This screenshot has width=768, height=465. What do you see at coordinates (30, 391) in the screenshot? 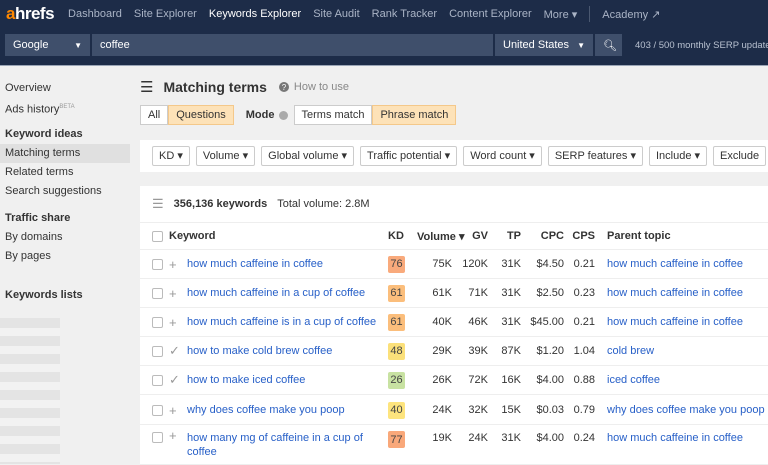
I see `blurred-lists` at bounding box center [30, 391].